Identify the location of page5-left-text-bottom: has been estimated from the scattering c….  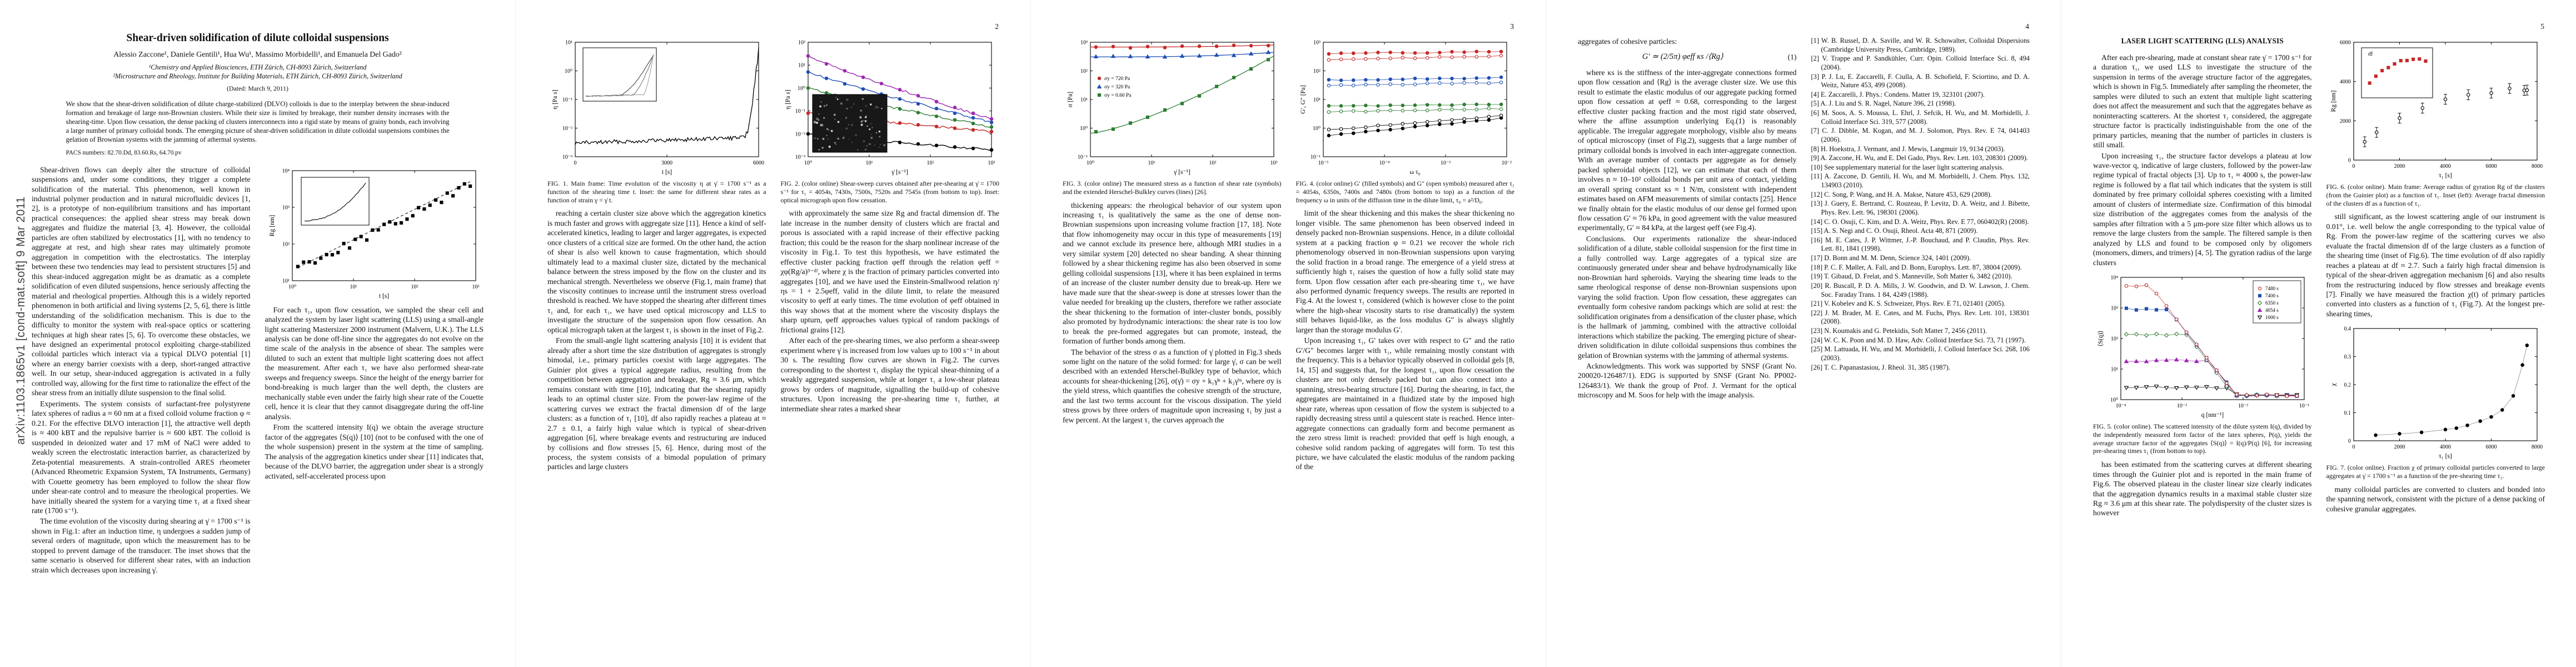
(2202, 489).